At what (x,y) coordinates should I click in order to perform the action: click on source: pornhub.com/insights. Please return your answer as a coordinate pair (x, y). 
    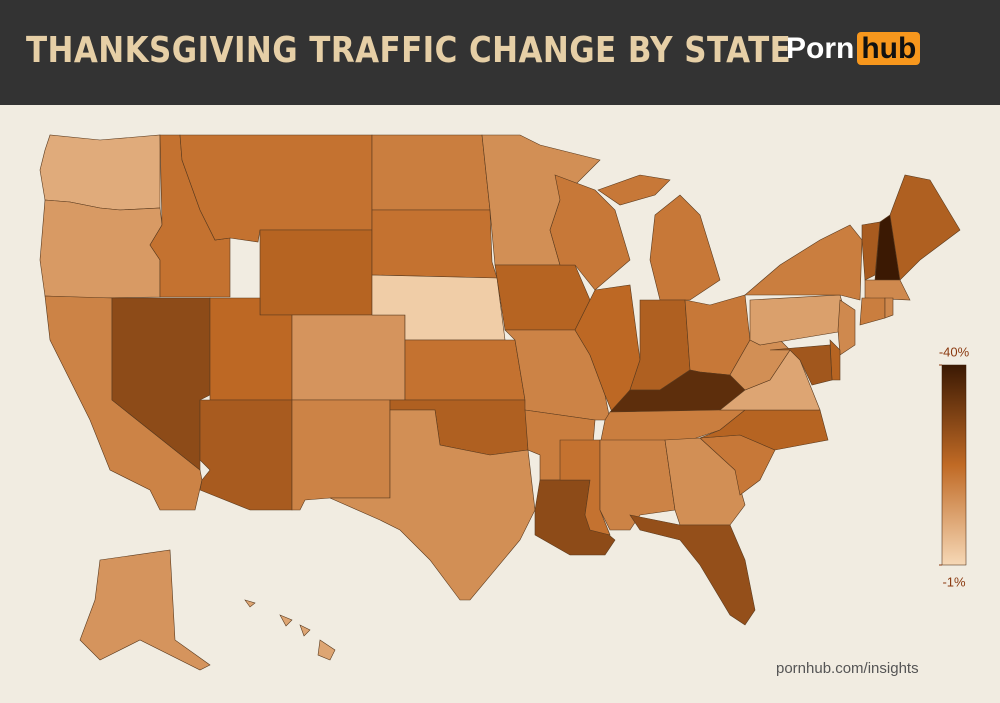
    Looking at the image, I should click on (847, 668).